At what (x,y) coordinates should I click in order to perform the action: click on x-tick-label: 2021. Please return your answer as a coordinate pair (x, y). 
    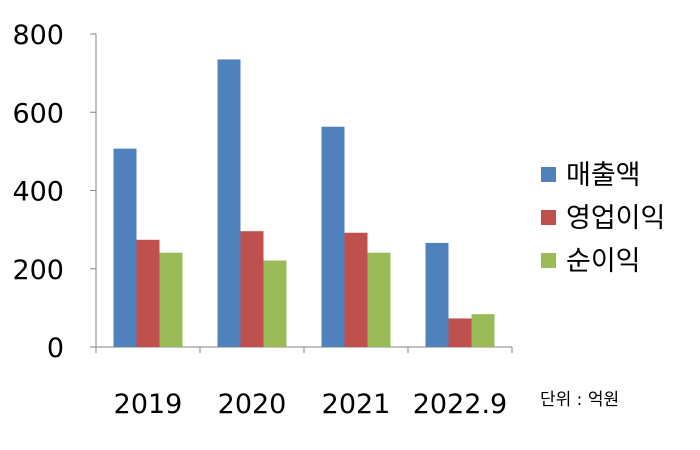
    Looking at the image, I should click on (356, 404).